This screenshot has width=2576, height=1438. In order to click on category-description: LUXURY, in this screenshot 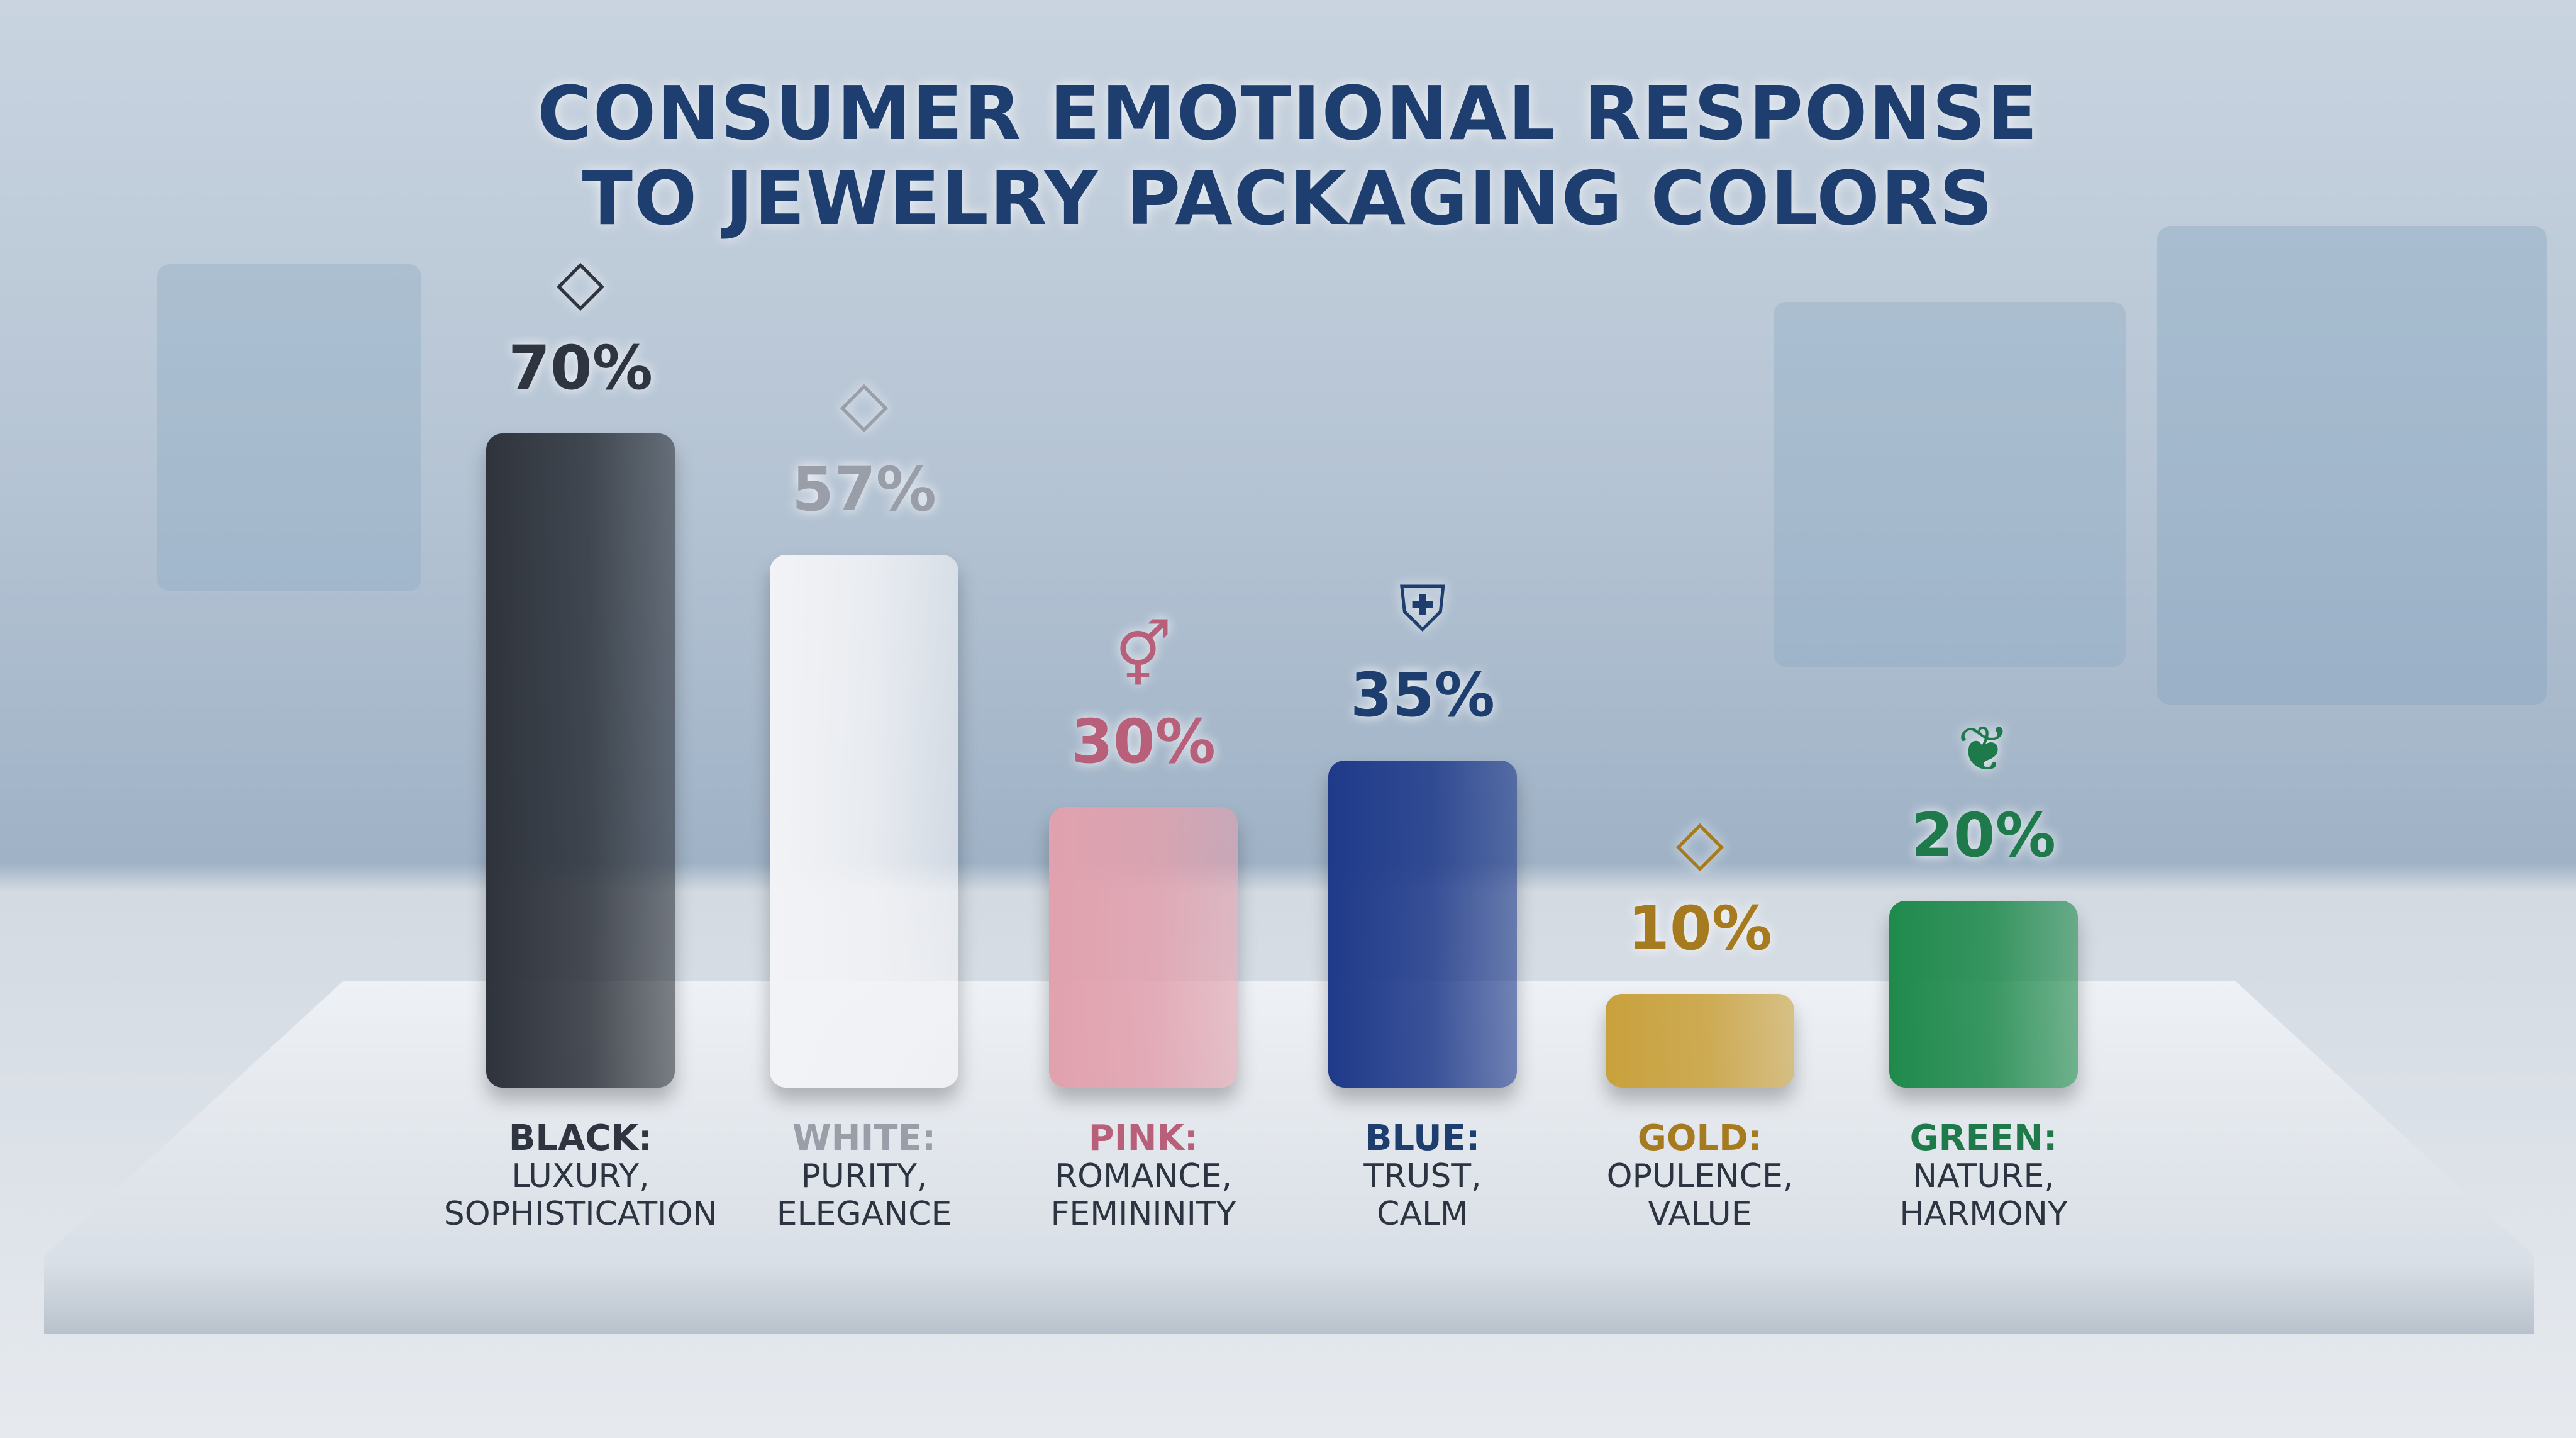, I will do `click(580, 1176)`.